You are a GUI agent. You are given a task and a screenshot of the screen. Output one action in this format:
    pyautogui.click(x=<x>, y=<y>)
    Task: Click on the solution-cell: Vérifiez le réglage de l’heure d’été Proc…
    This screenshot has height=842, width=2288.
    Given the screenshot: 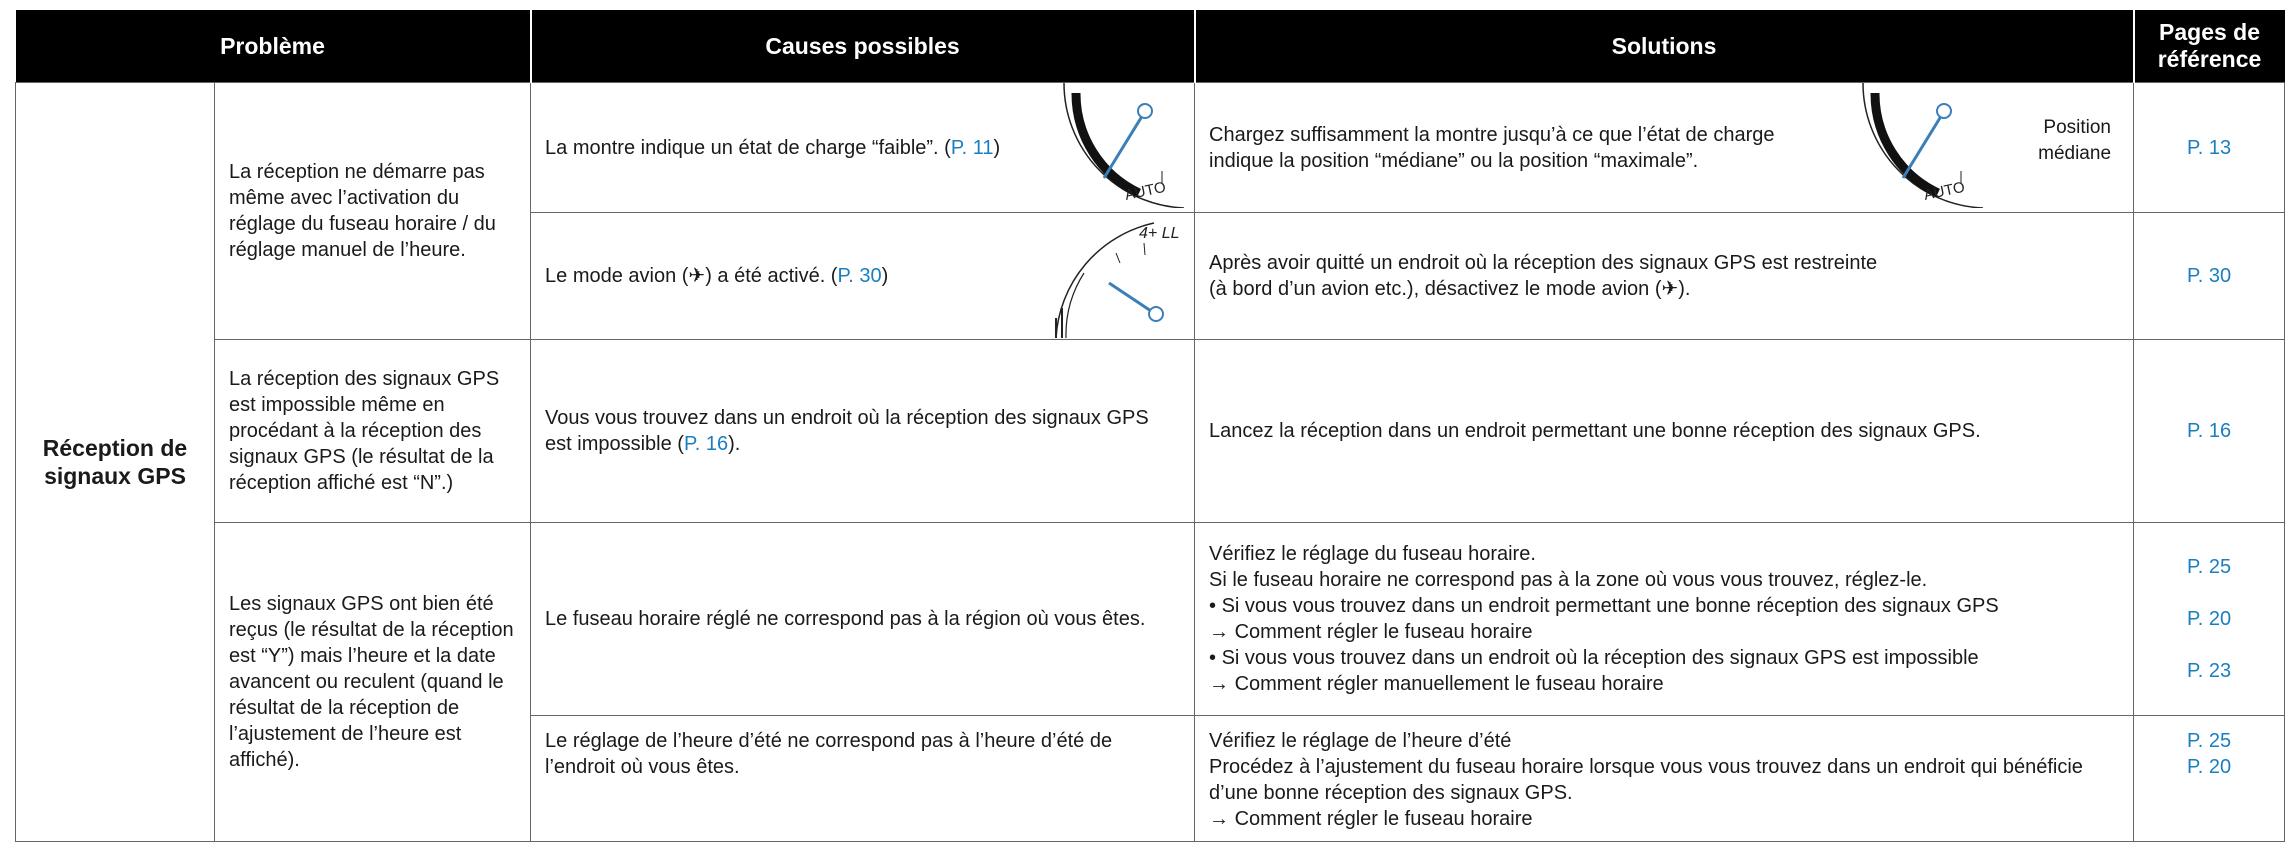 What is the action you would take?
    pyautogui.click(x=1664, y=778)
    